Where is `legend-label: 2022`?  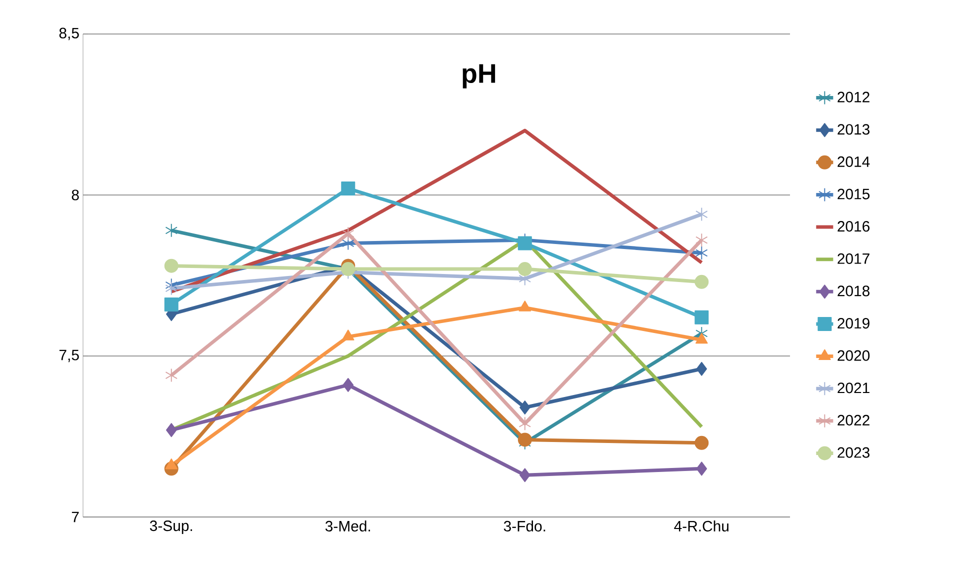
legend-label: 2022 is located at coordinates (854, 420).